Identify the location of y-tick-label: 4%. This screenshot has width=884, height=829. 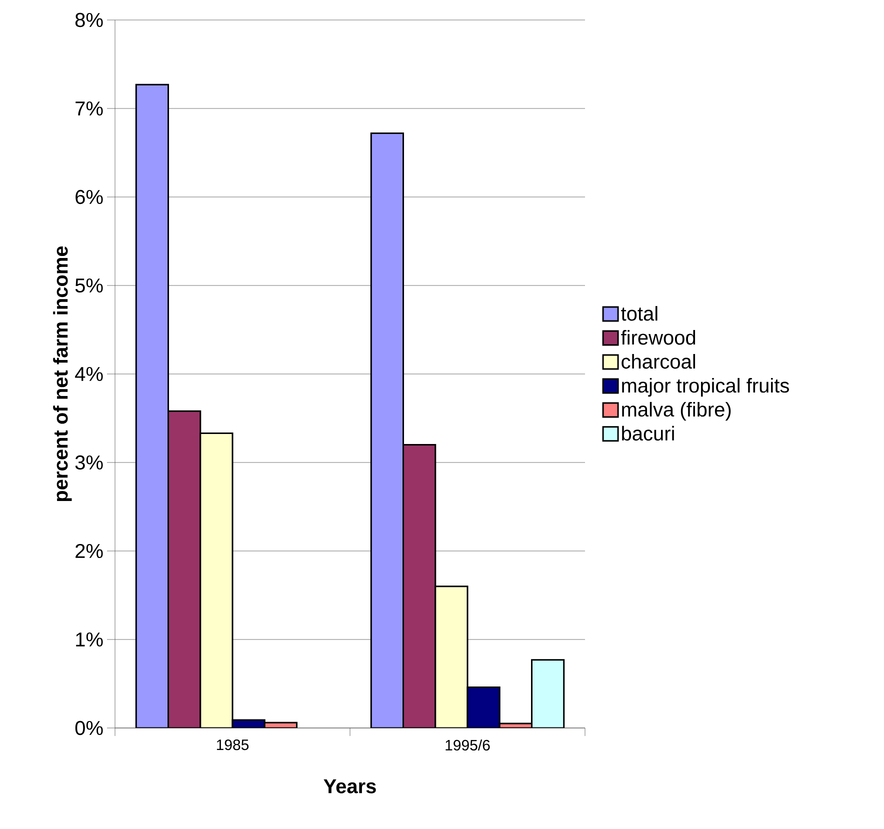
(89, 373).